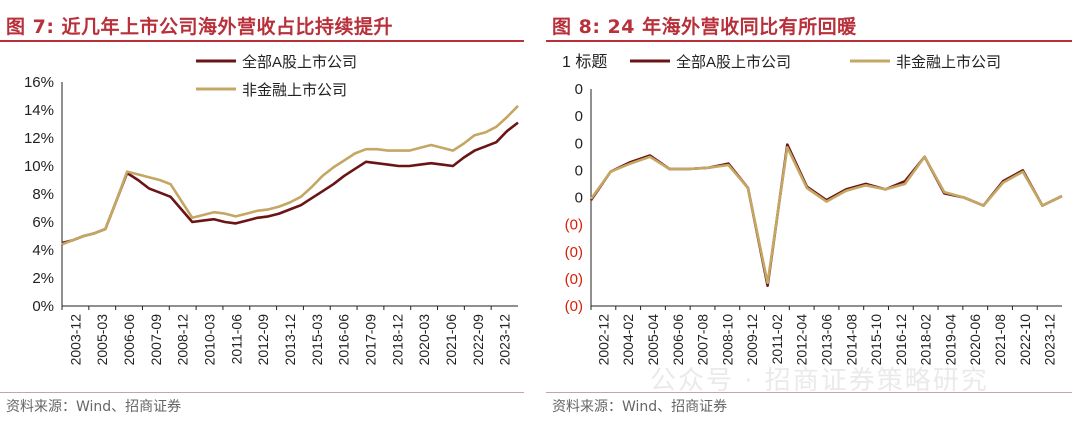  I want to click on left-footer-rule, so click(262, 392).